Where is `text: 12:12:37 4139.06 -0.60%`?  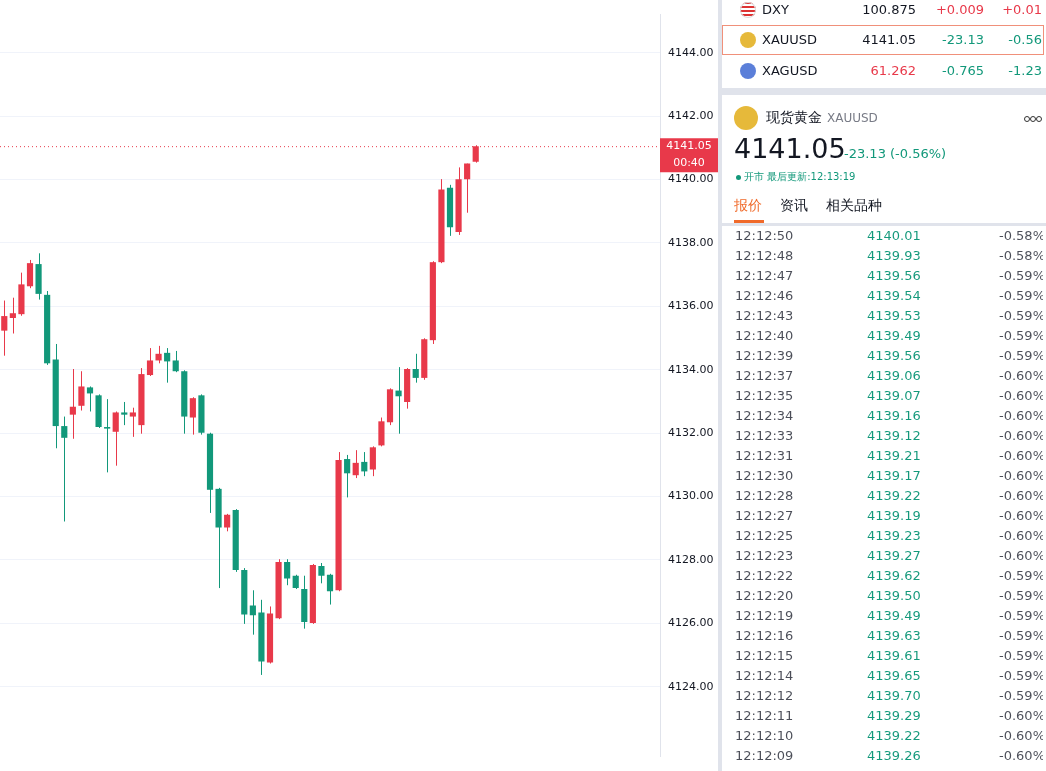 text: 12:12:37 4139.06 -0.60% is located at coordinates (890, 377).